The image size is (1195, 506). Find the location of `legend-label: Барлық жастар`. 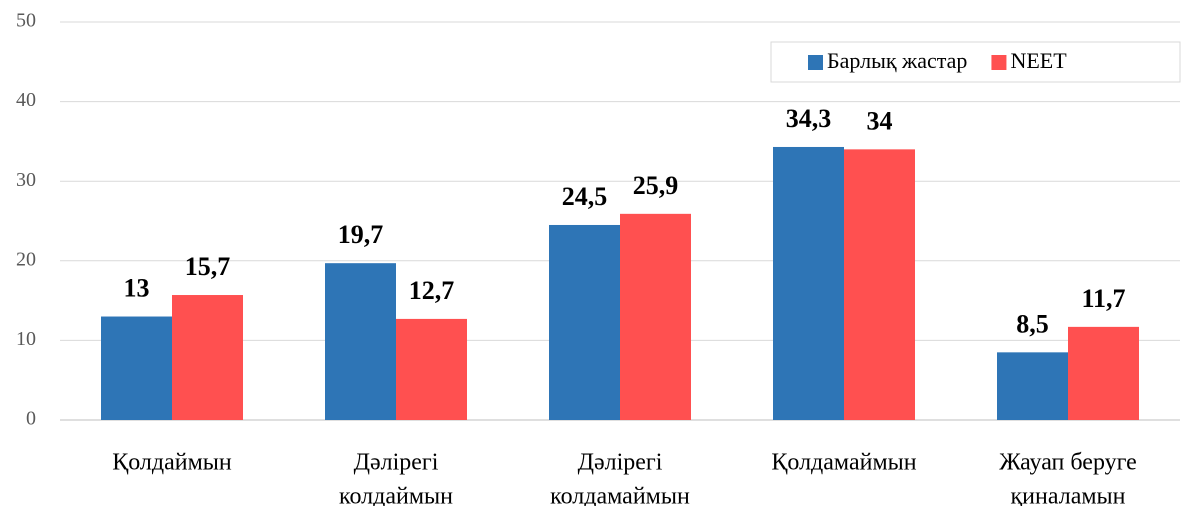

legend-label: Барлық жастар is located at coordinates (897, 60).